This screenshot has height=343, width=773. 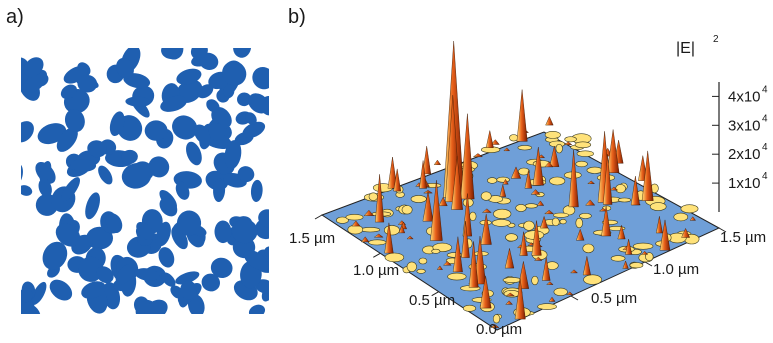 I want to click on x-axis-ticks: 0.0 µm 0.5 µm 1.0 µm 1.5 µm, so click(x=405, y=276).